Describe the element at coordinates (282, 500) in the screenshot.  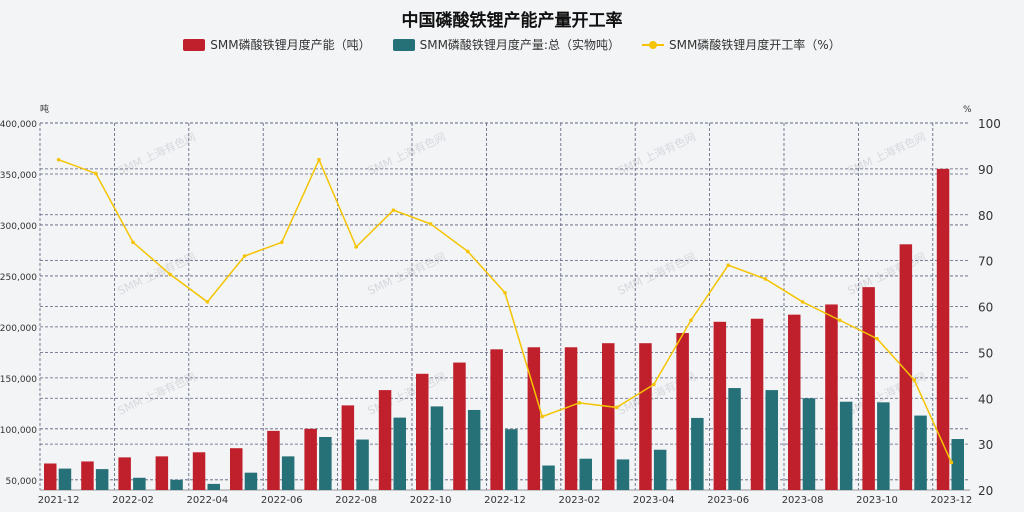
I see `x-tick-label: 2022-06` at that location.